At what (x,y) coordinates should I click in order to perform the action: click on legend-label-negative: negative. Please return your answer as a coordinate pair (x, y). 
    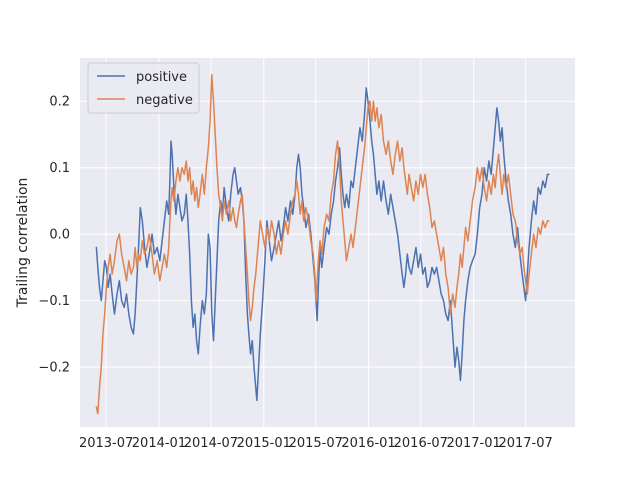
    Looking at the image, I should click on (164, 100).